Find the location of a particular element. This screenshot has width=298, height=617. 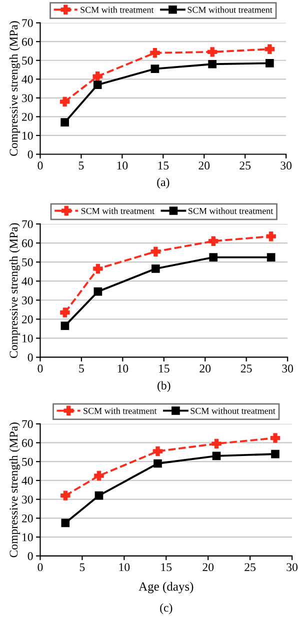

x-axis-title: Age (days) is located at coordinates (166, 588).